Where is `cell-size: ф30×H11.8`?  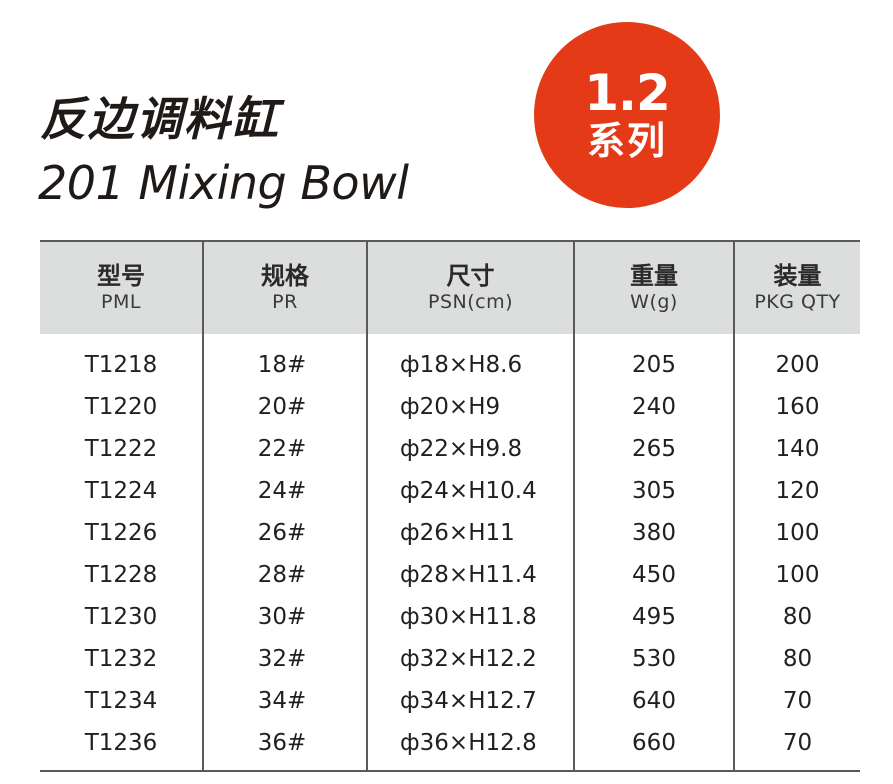
cell-size: ф30×H11.8 is located at coordinates (468, 617).